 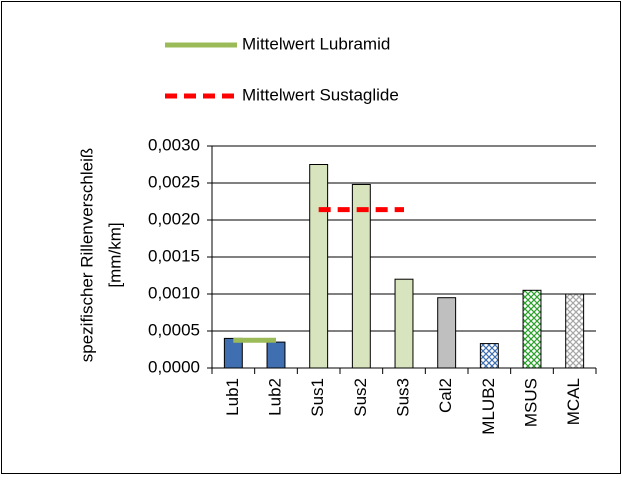 What do you see at coordinates (174, 292) in the screenshot?
I see `y-tick-label: 0,0010` at bounding box center [174, 292].